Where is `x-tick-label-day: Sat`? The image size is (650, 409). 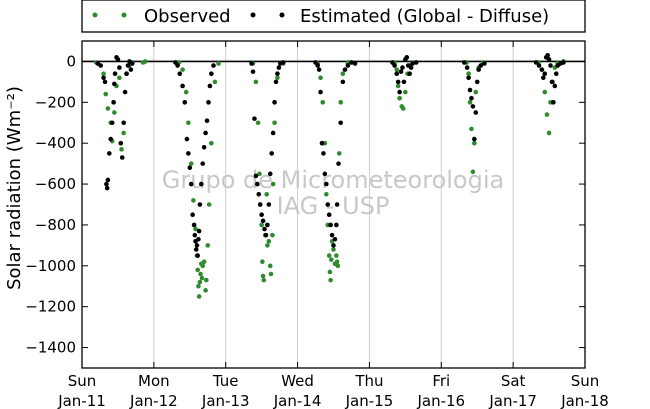
x-tick-label-day: Sat is located at coordinates (513, 381).